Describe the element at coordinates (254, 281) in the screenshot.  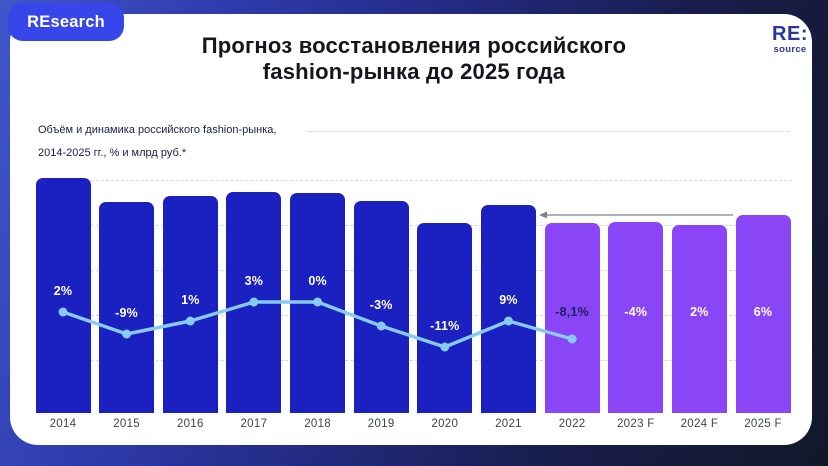
I see `value-label-2017: 3%` at that location.